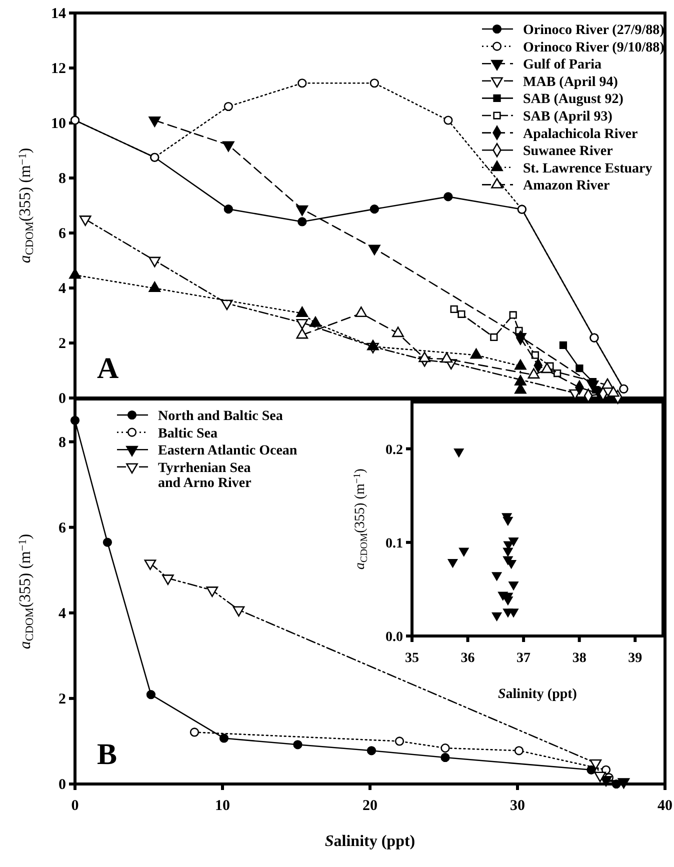  What do you see at coordinates (594, 30) in the screenshot?
I see `legend-label: Orinoco River (27/9/88)` at bounding box center [594, 30].